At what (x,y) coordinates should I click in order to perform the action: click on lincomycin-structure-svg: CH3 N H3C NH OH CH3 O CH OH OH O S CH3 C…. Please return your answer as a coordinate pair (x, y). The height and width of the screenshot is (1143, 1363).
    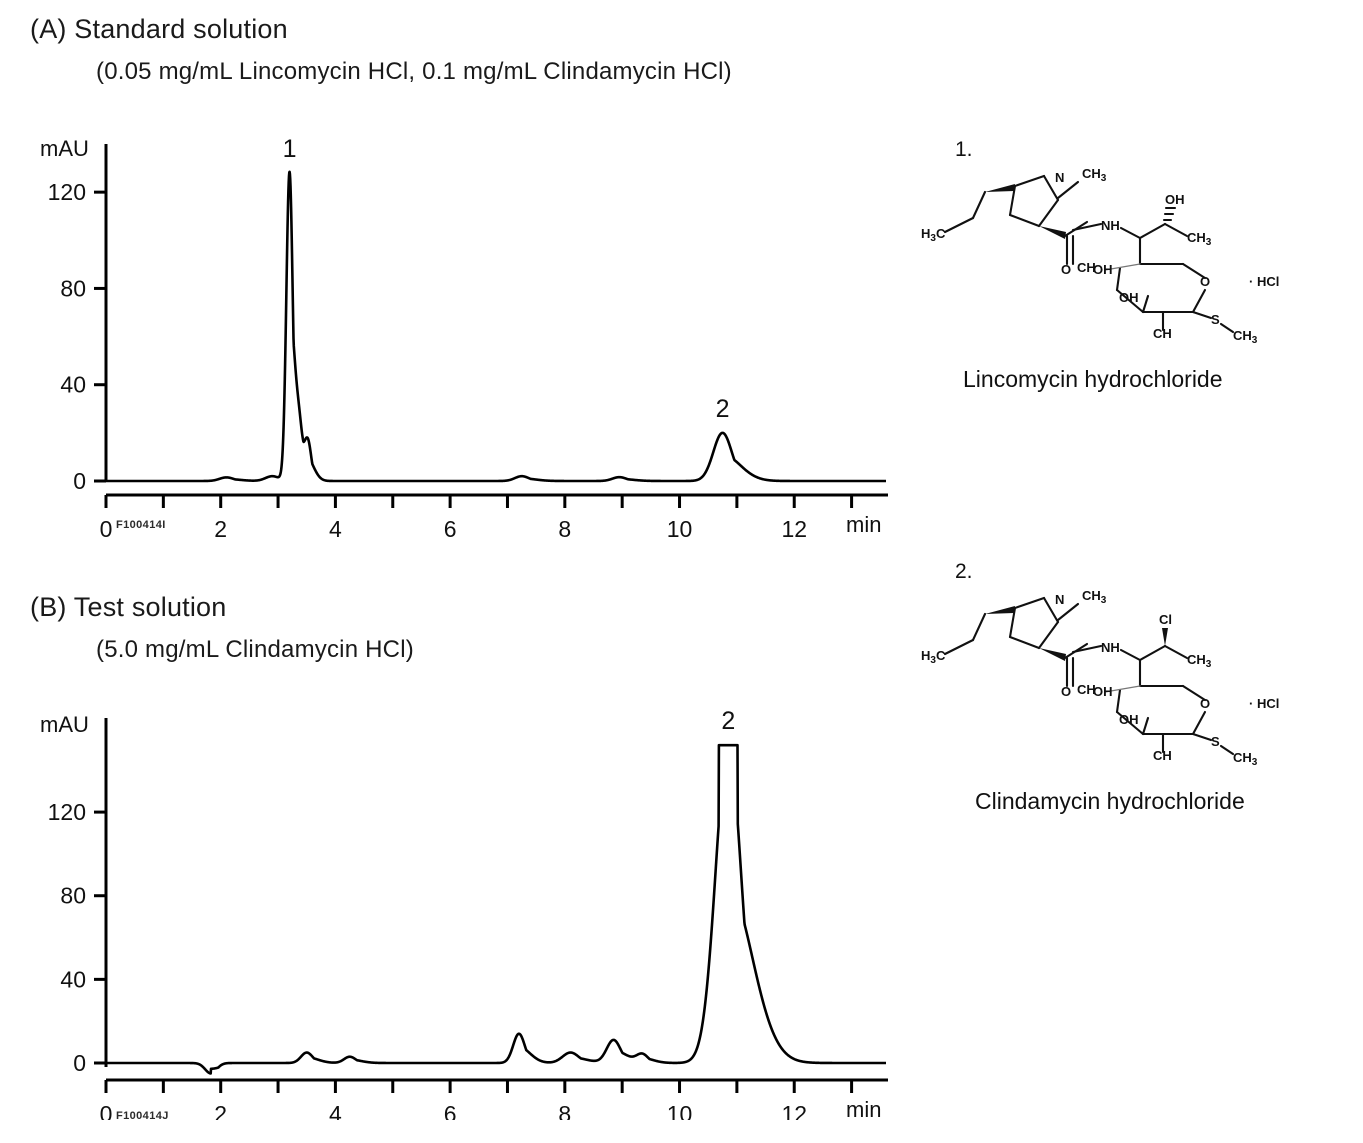
    Looking at the image, I should click on (1100, 256).